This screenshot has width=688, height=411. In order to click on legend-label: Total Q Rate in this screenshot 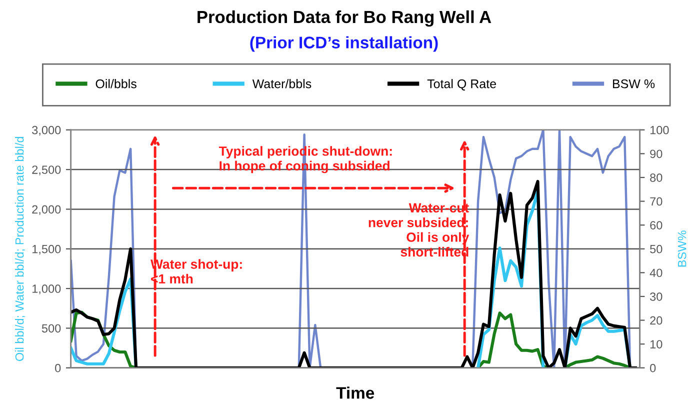, I will do `click(461, 84)`.